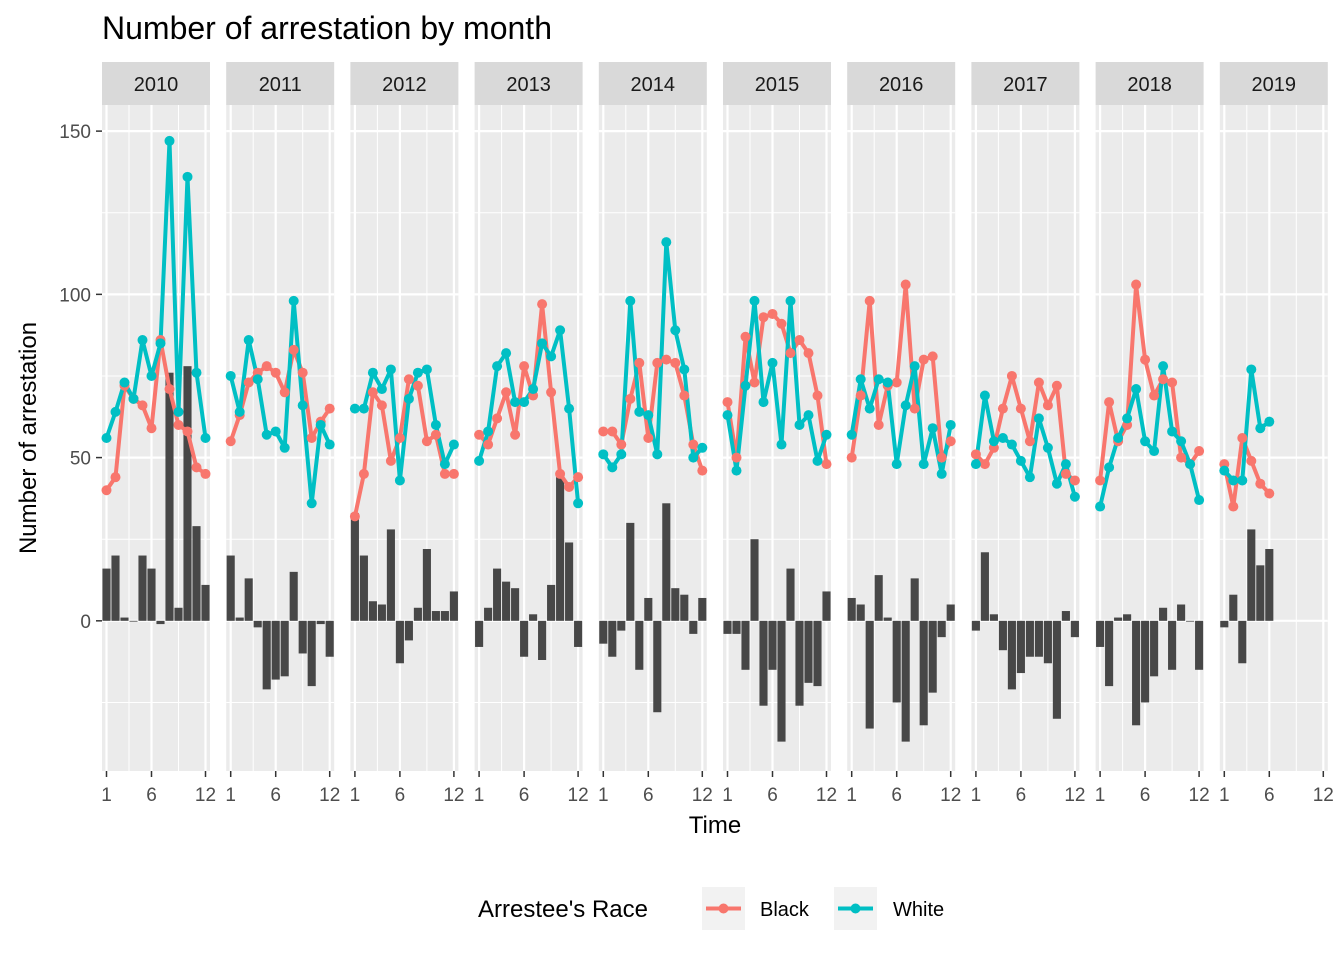 The height and width of the screenshot is (960, 1344). Describe the element at coordinates (779, 434) in the screenshot. I see `facet-2015: 2015 1 6 12` at that location.